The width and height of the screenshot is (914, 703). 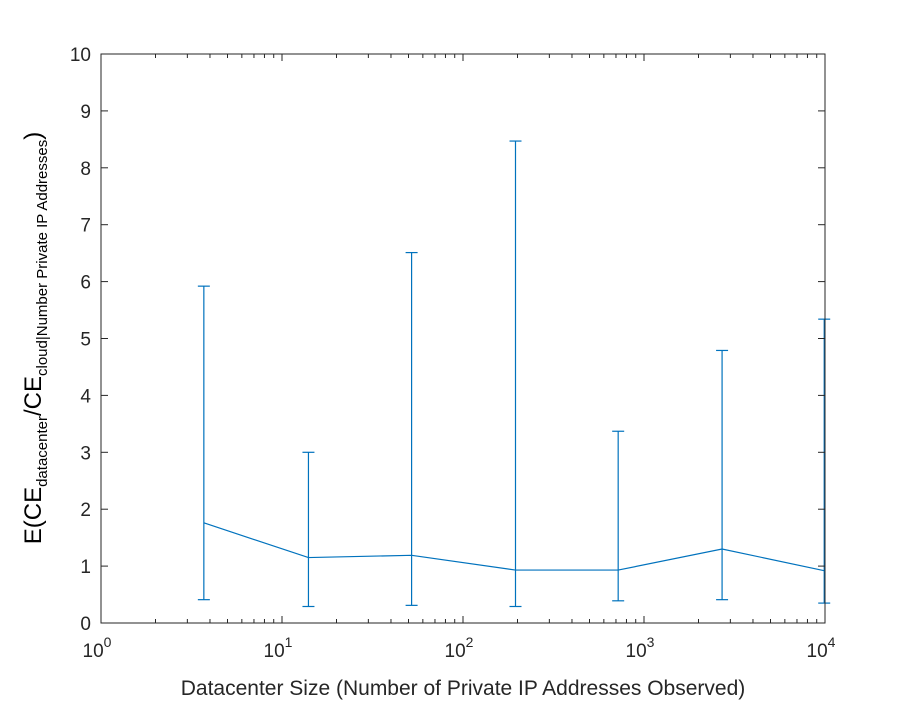 What do you see at coordinates (33, 136) in the screenshot?
I see `y-axis-label-suffix: )` at bounding box center [33, 136].